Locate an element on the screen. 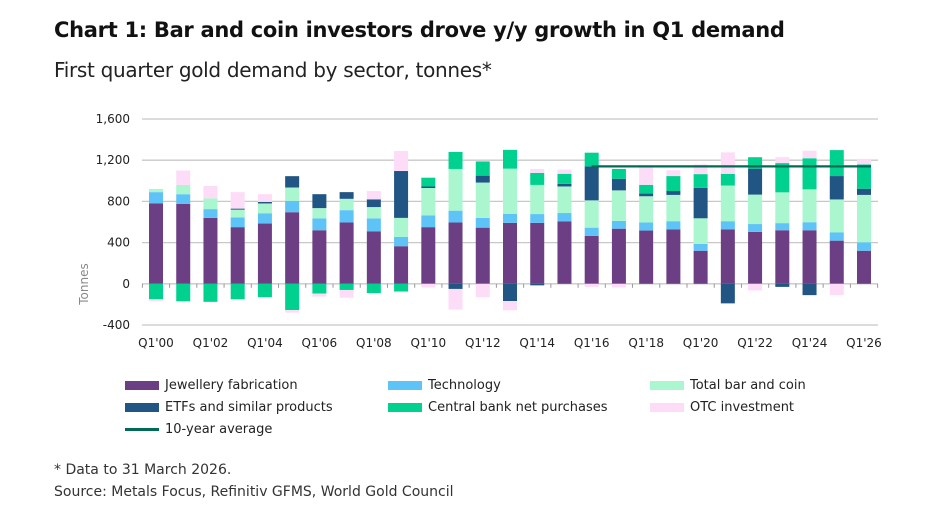  legend-item: 10-year average is located at coordinates (198, 429).